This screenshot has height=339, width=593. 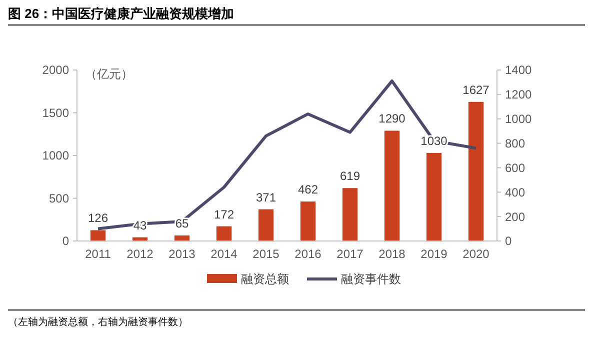 I want to click on data-label: 371, so click(x=266, y=197).